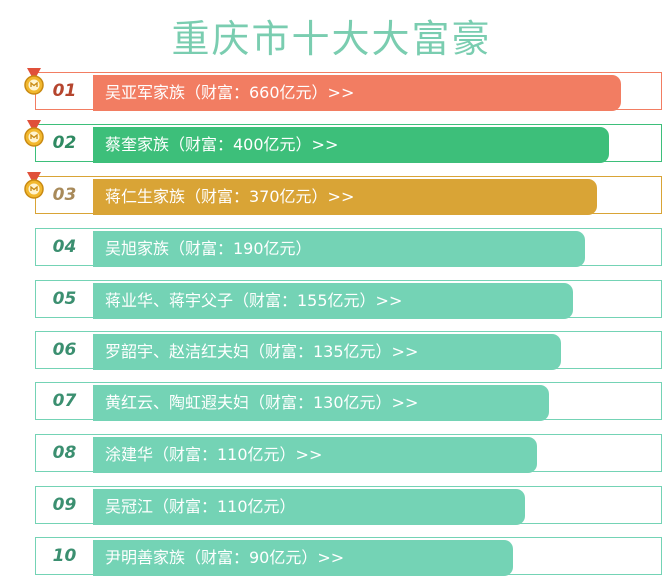 This screenshot has width=663, height=586. Describe the element at coordinates (339, 249) in the screenshot. I see `item-bar: 吴旭家族（财富：190亿元）` at that location.